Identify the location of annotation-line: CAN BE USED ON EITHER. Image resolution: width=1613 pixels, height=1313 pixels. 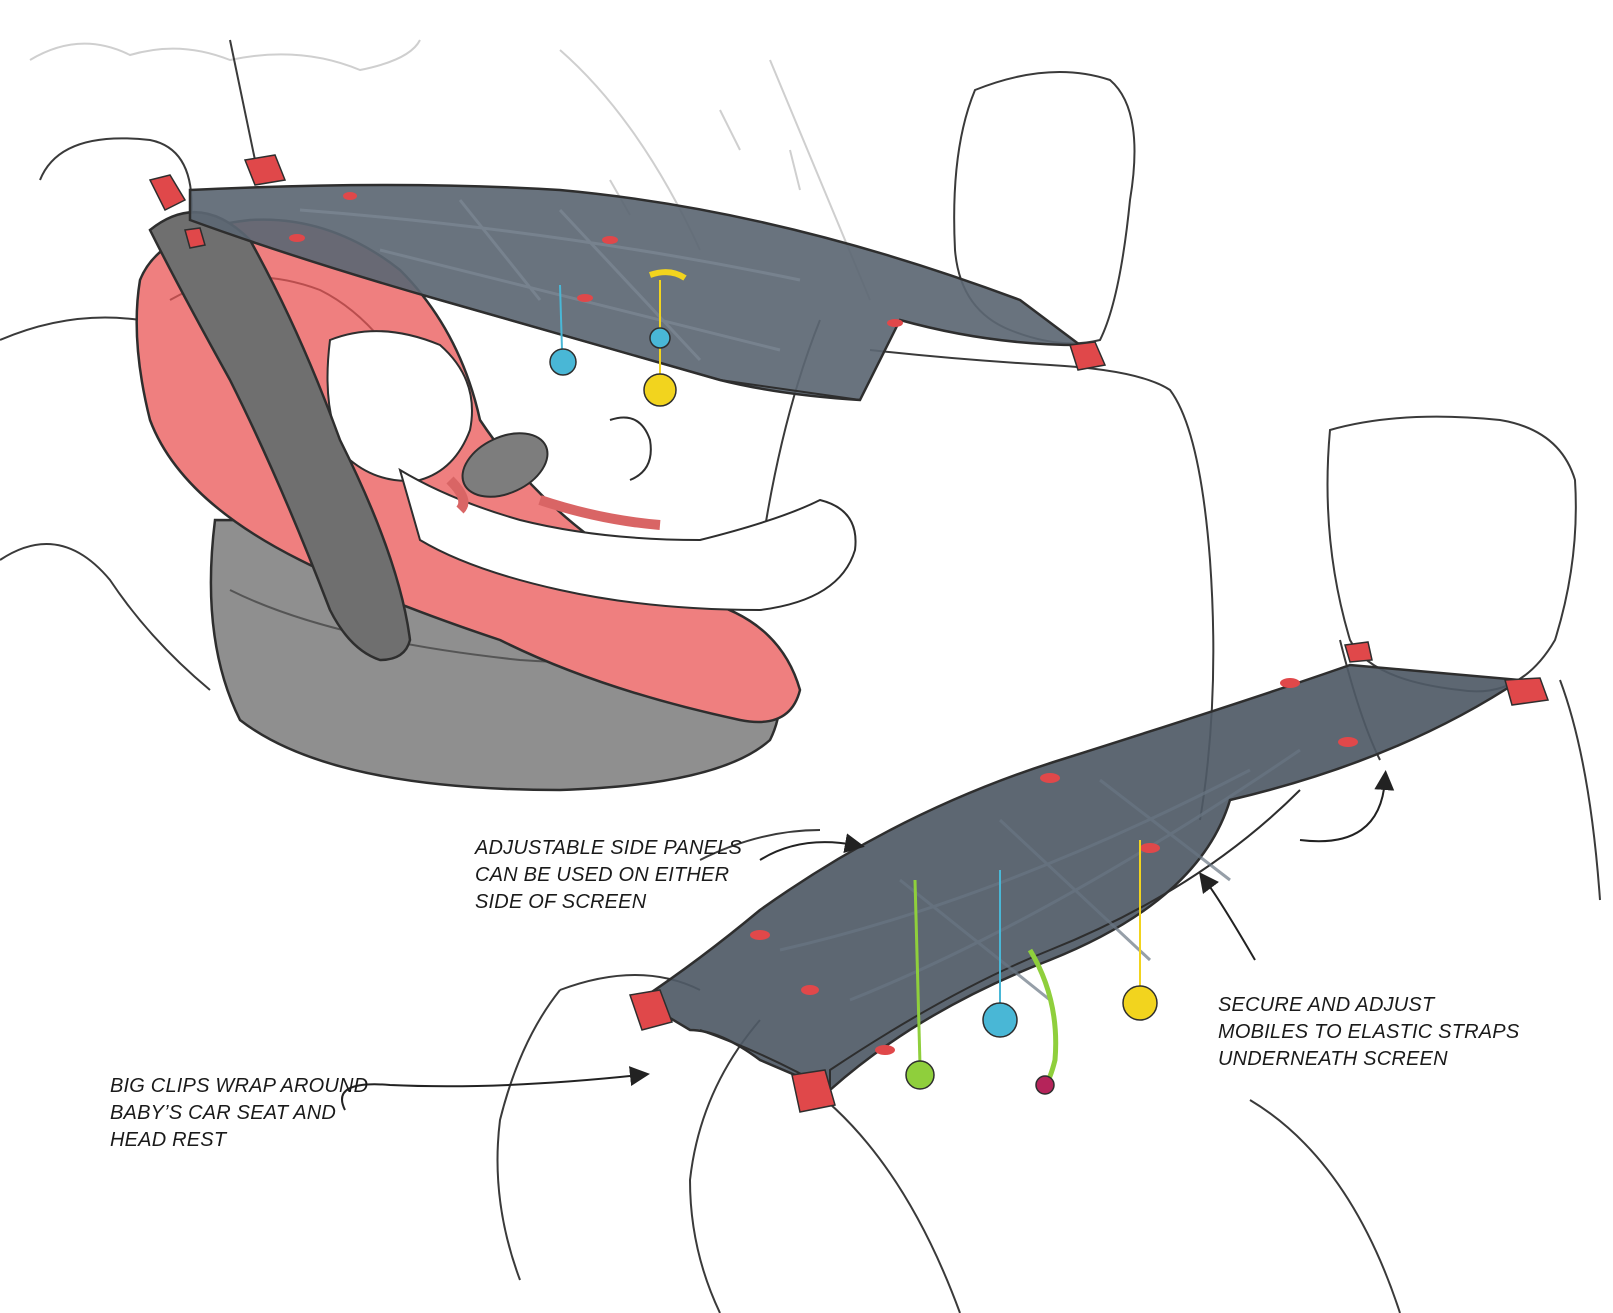
(602, 875).